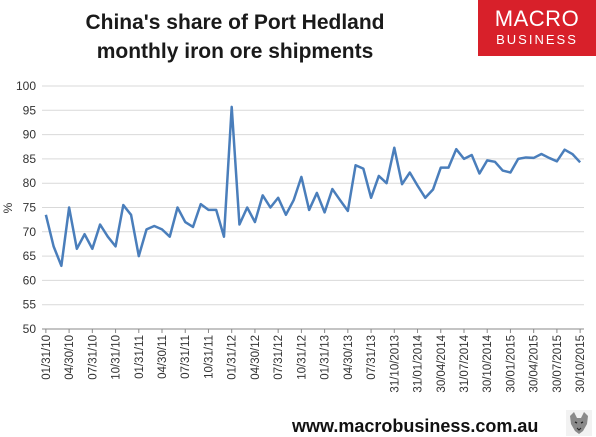 This screenshot has width=596, height=437. Describe the element at coordinates (419, 363) in the screenshot. I see `x-tick-label: 31/01/2014` at that location.